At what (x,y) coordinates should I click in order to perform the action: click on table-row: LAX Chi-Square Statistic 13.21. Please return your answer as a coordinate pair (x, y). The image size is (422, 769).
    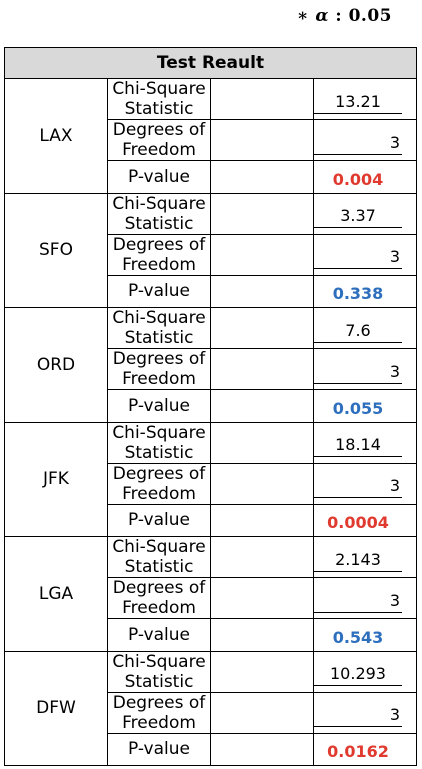
    Looking at the image, I should click on (210, 136).